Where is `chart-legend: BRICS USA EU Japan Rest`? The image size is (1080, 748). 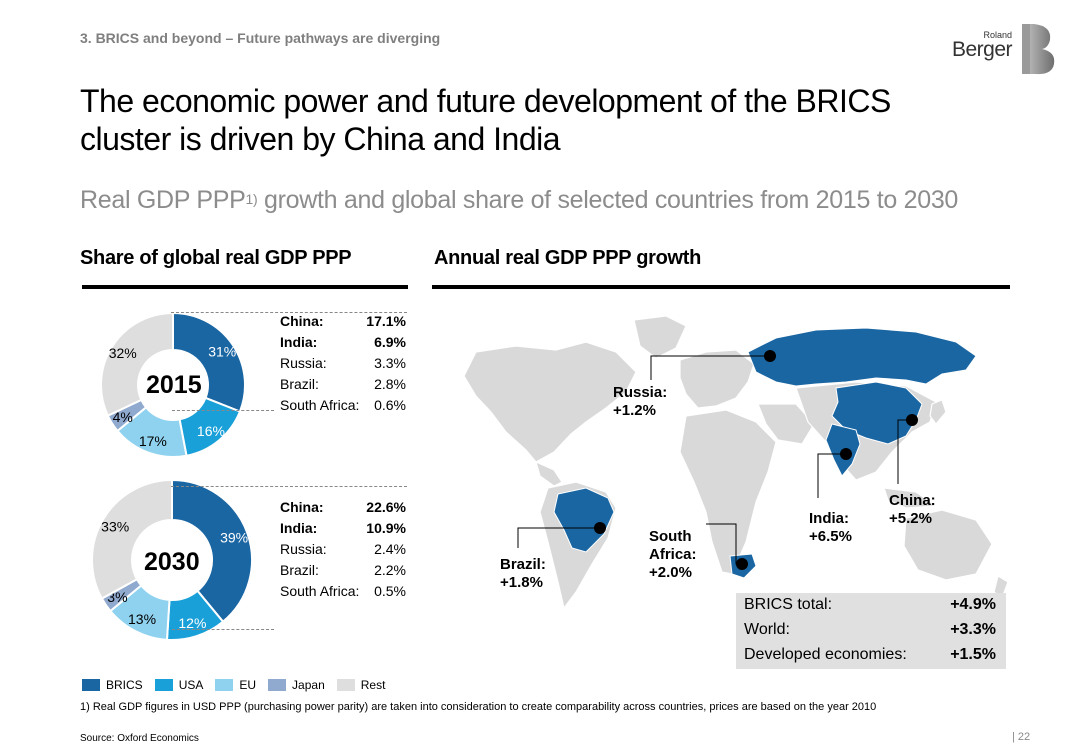
chart-legend: BRICS USA EU Japan Rest is located at coordinates (239, 685).